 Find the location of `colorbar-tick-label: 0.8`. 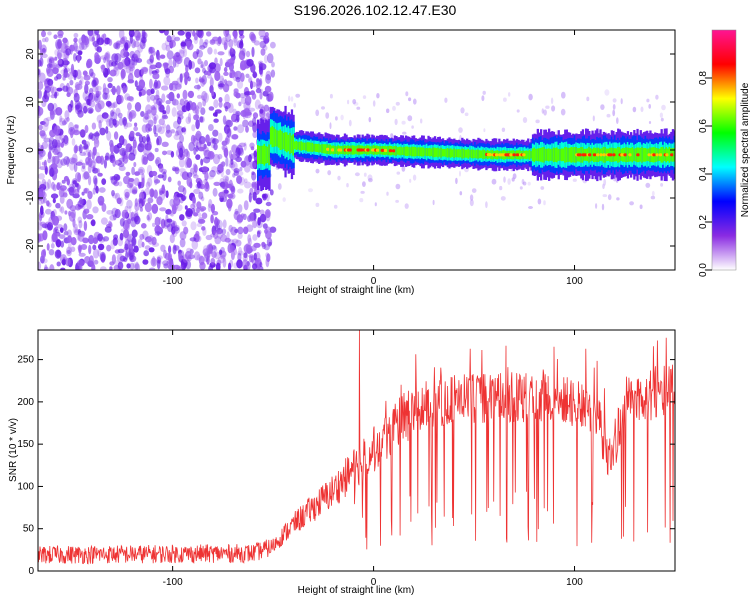

colorbar-tick-label: 0.8 is located at coordinates (703, 78).